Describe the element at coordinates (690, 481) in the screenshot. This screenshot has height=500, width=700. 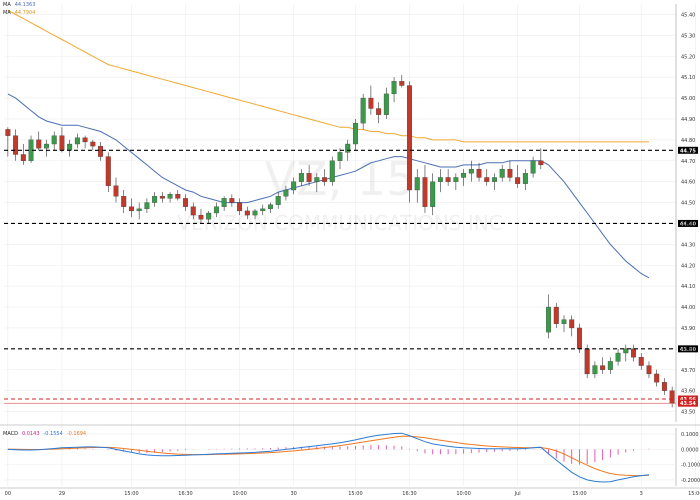
I see `macd-tick-label-3: -0.2000` at that location.